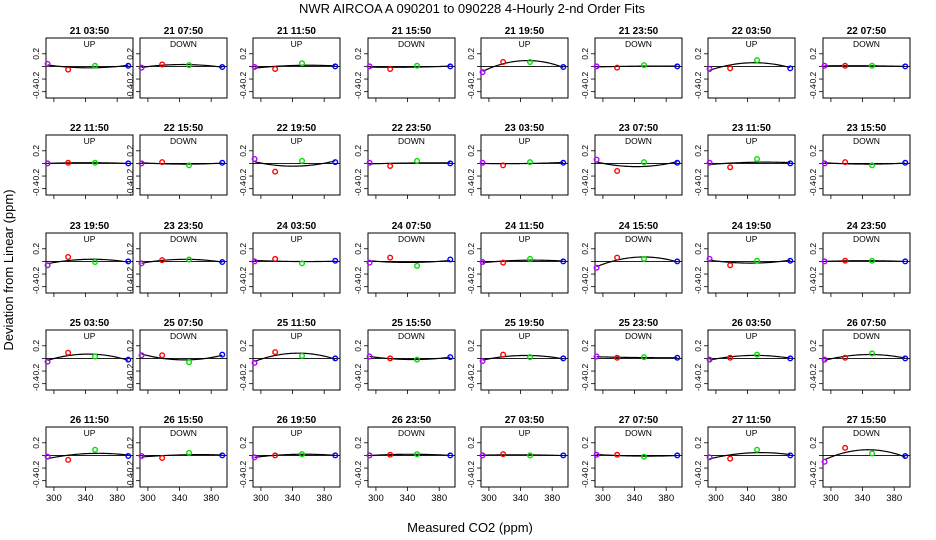  What do you see at coordinates (751, 420) in the screenshot?
I see `panel-title: 27 11:50` at bounding box center [751, 420].